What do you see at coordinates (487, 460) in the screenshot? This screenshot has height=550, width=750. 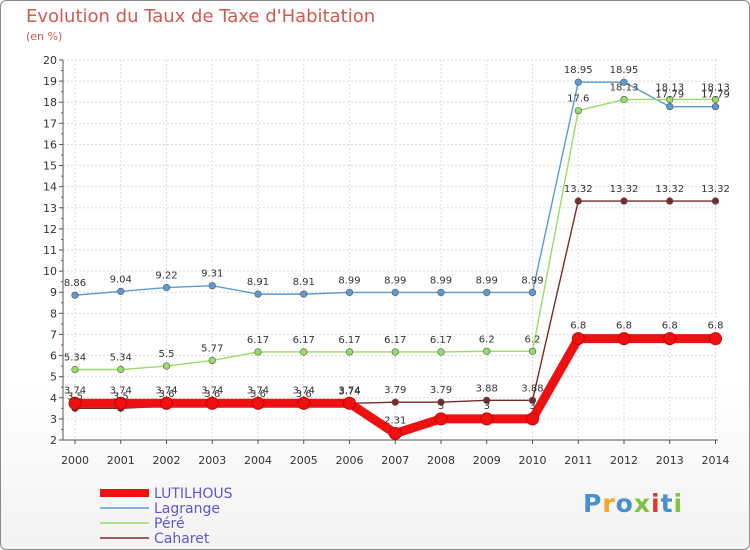 I see `x-tick-label: 2009` at bounding box center [487, 460].